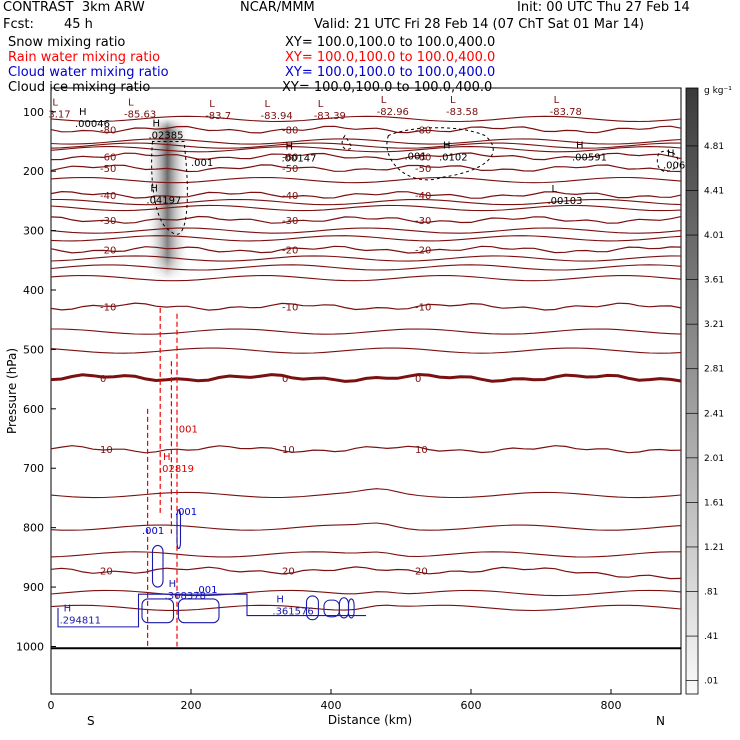 The width and height of the screenshot is (740, 740). I want to click on cloud-ice-contours, so click(415, 181).